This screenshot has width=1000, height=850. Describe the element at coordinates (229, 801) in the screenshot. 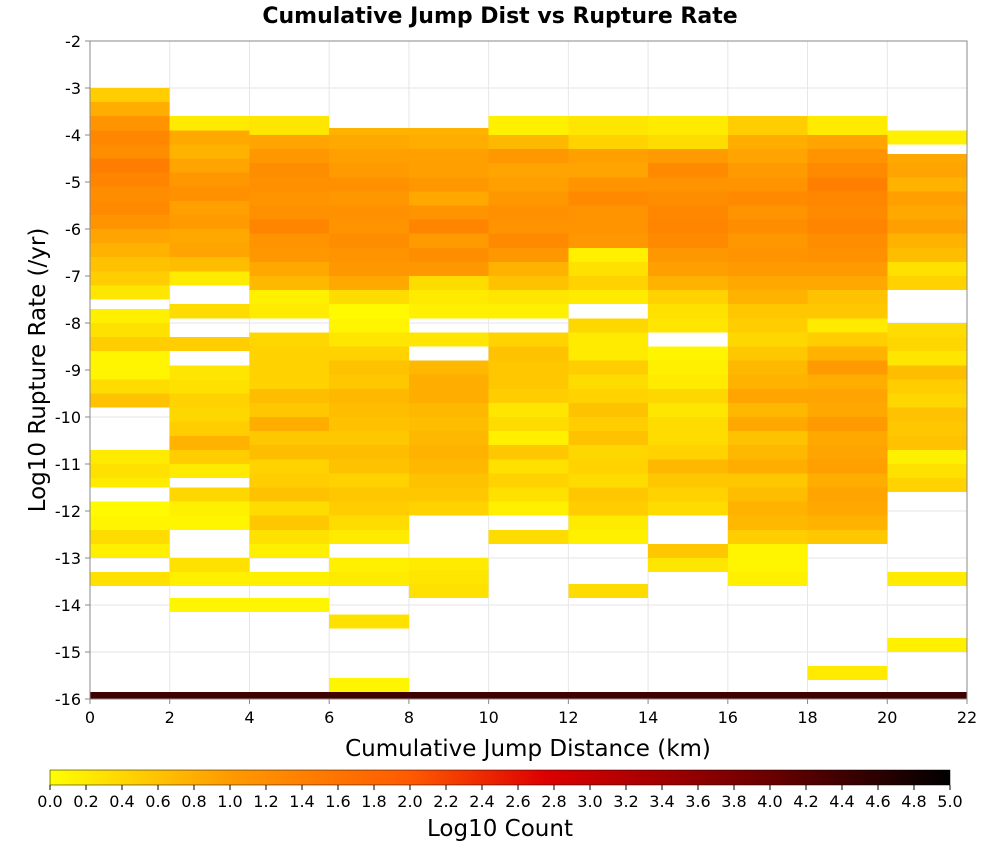

I see `colorbar-tick-label-5: 1.0` at that location.